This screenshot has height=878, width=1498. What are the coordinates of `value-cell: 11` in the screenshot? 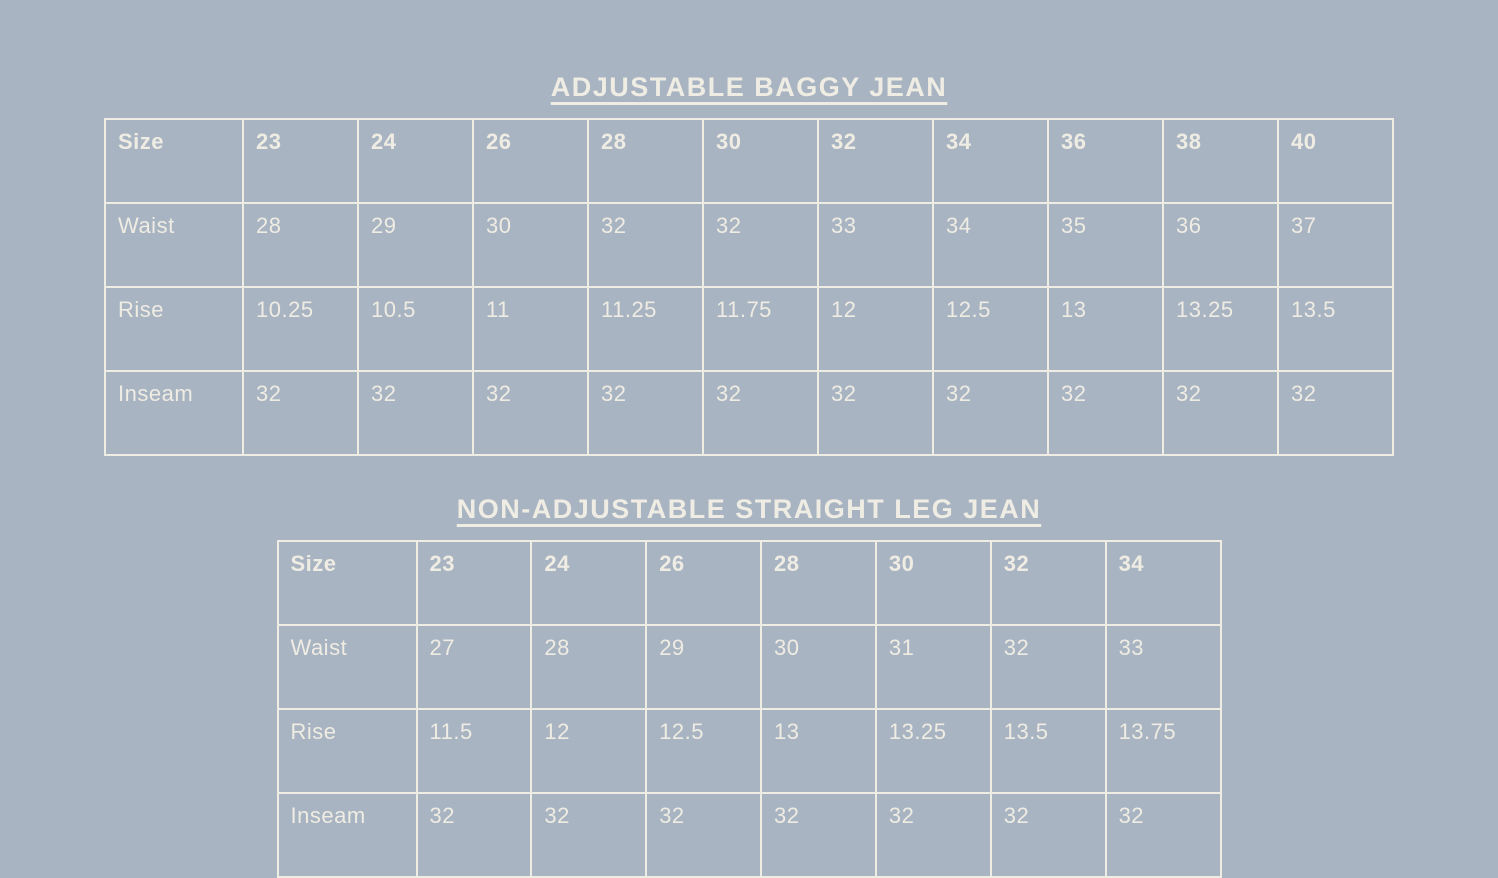 It's located at (530, 329).